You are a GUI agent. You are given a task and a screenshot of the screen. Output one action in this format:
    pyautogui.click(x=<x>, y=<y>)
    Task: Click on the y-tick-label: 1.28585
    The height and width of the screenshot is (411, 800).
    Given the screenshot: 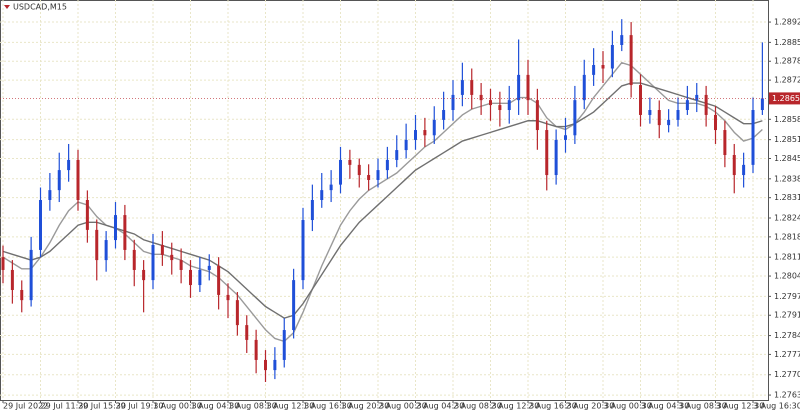 What is the action you would take?
    pyautogui.click(x=787, y=119)
    